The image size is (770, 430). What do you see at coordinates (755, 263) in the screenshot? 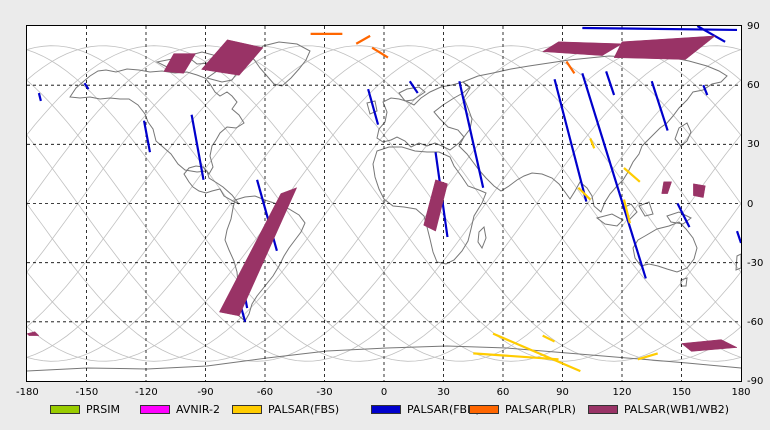
I see `y-tick-label: -30` at bounding box center [755, 263].